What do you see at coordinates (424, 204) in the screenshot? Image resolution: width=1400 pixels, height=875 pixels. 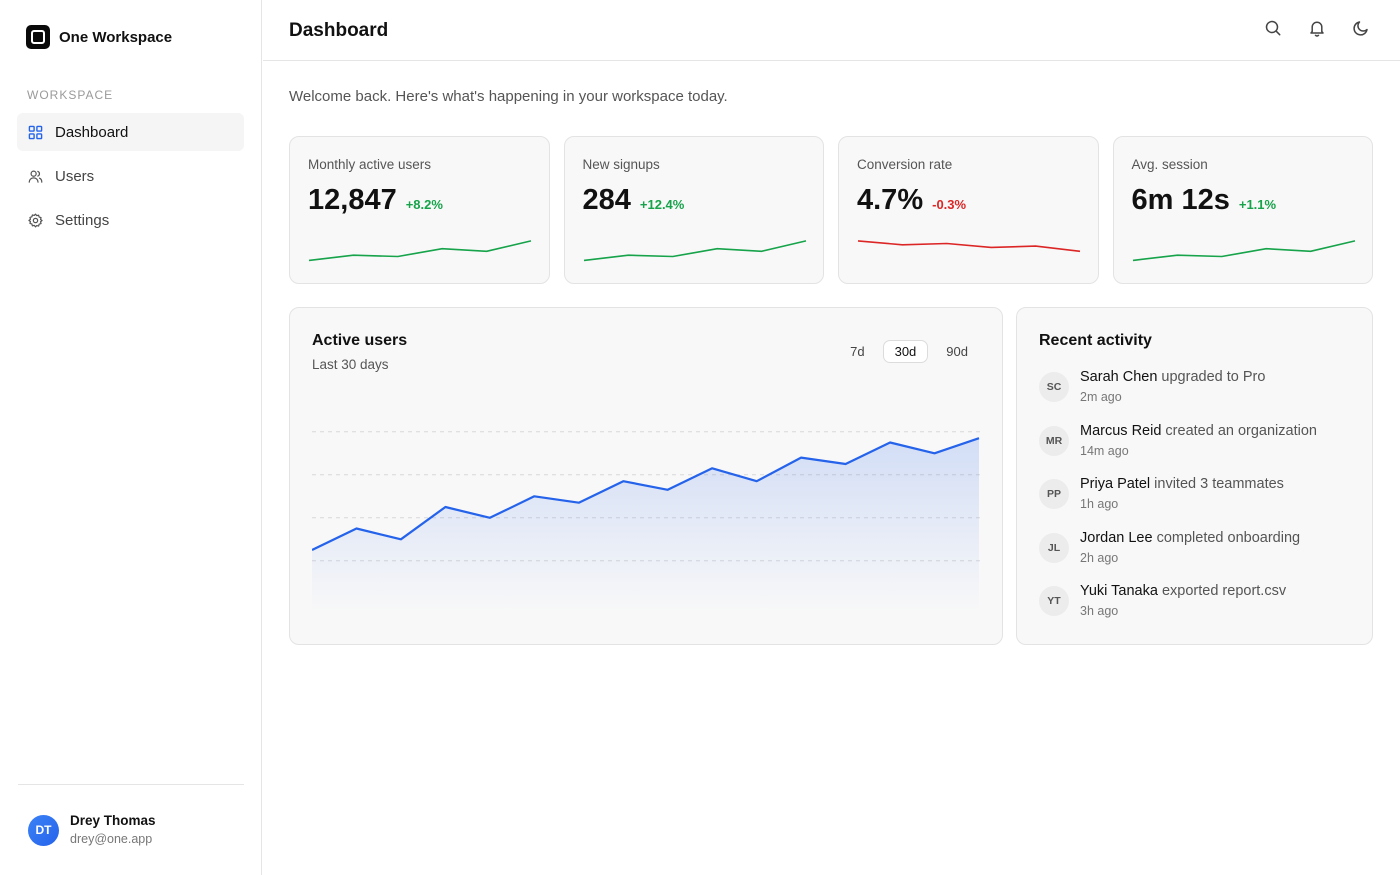 I see `stat-delta: +8.2%` at bounding box center [424, 204].